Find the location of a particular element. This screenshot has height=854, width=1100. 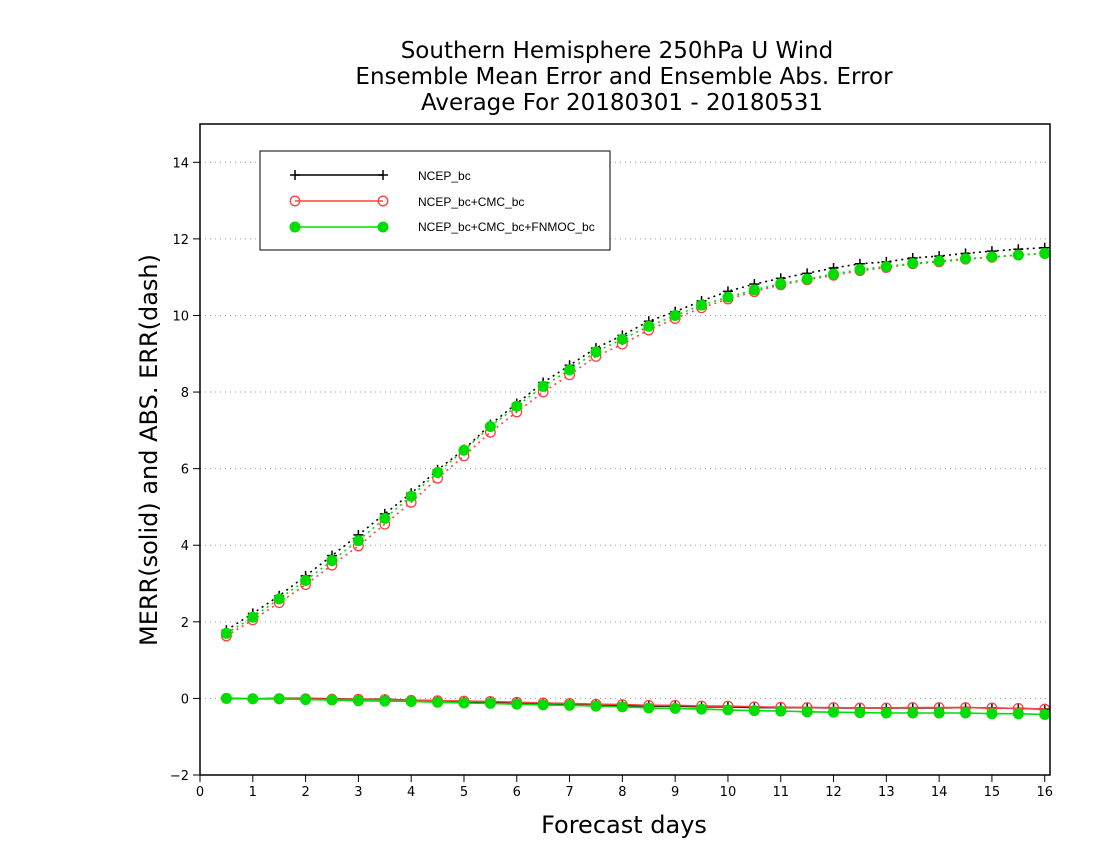

legend-label-ncep-bc: NCEP_bc is located at coordinates (444, 176).